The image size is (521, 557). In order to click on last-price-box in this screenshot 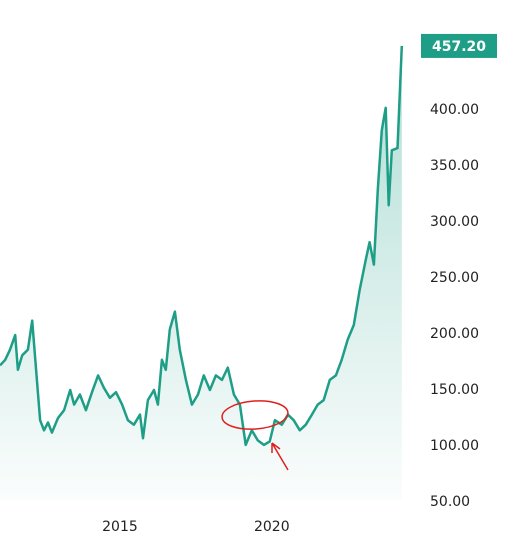, I will do `click(459, 45)`.